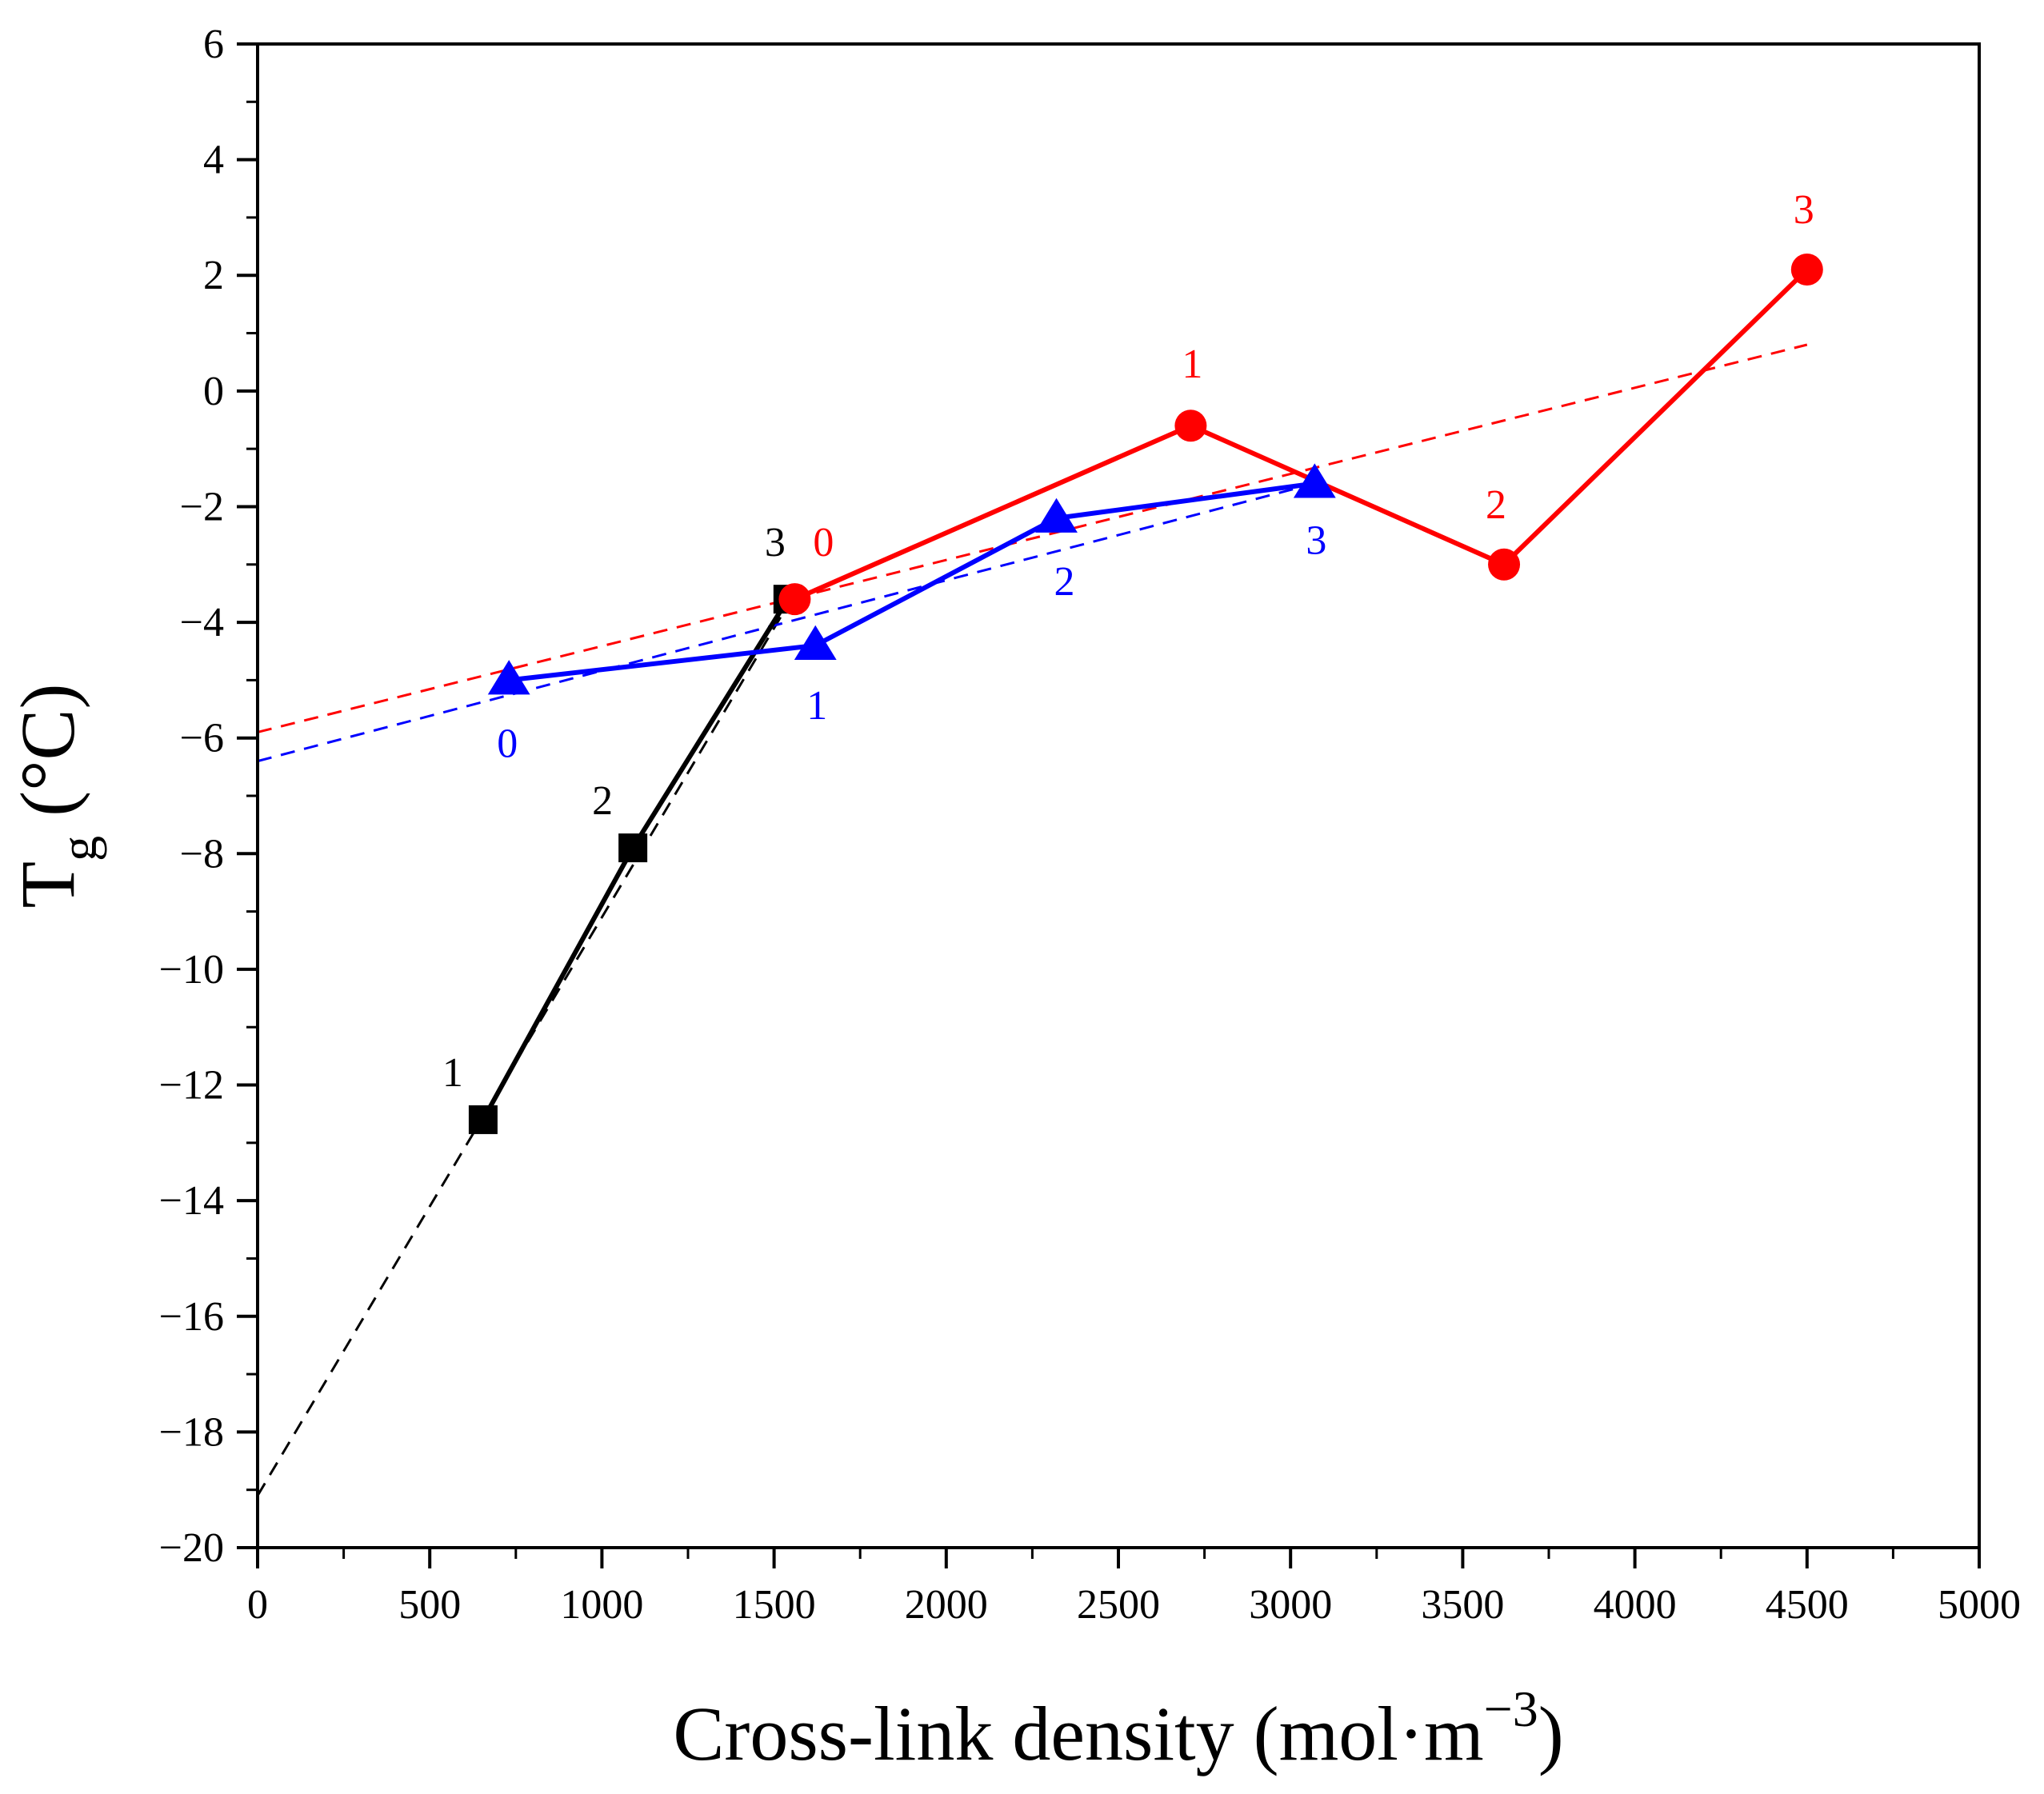 The width and height of the screenshot is (2044, 1794). What do you see at coordinates (202, 854) in the screenshot?
I see `y-tick-label: −8` at bounding box center [202, 854].